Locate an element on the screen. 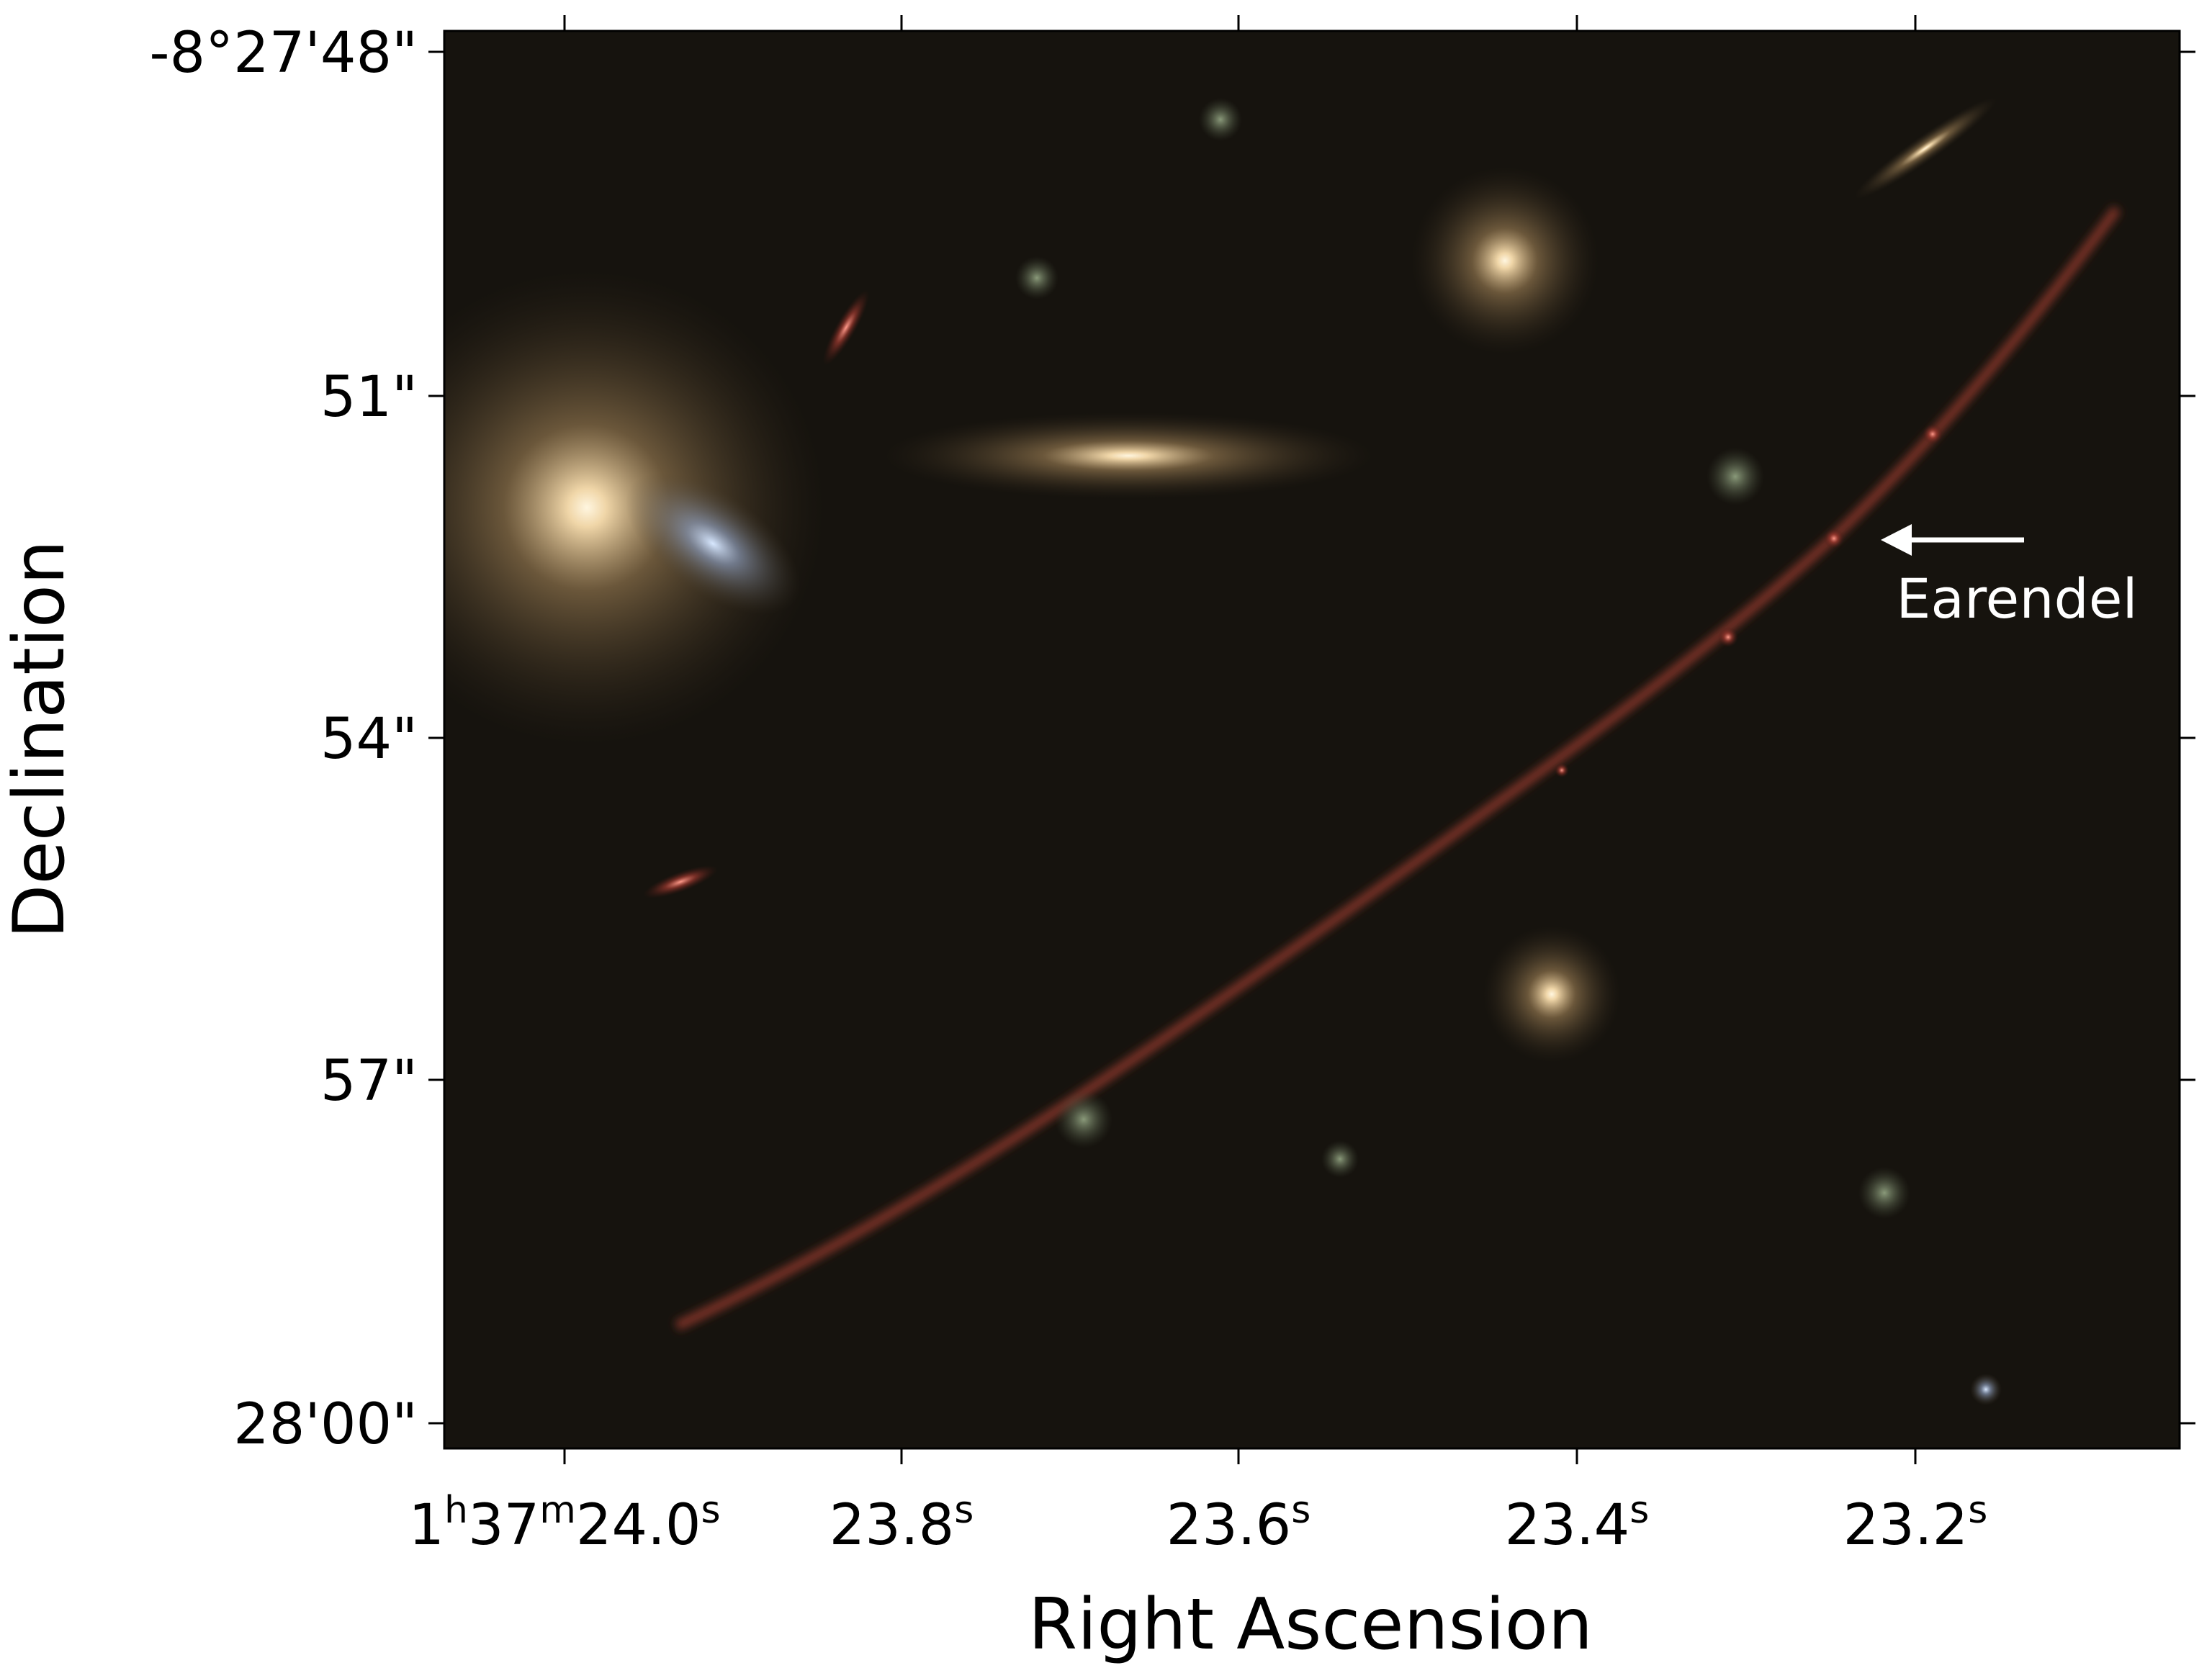 This screenshot has height=1668, width=2212. superscript: m is located at coordinates (557, 1510).